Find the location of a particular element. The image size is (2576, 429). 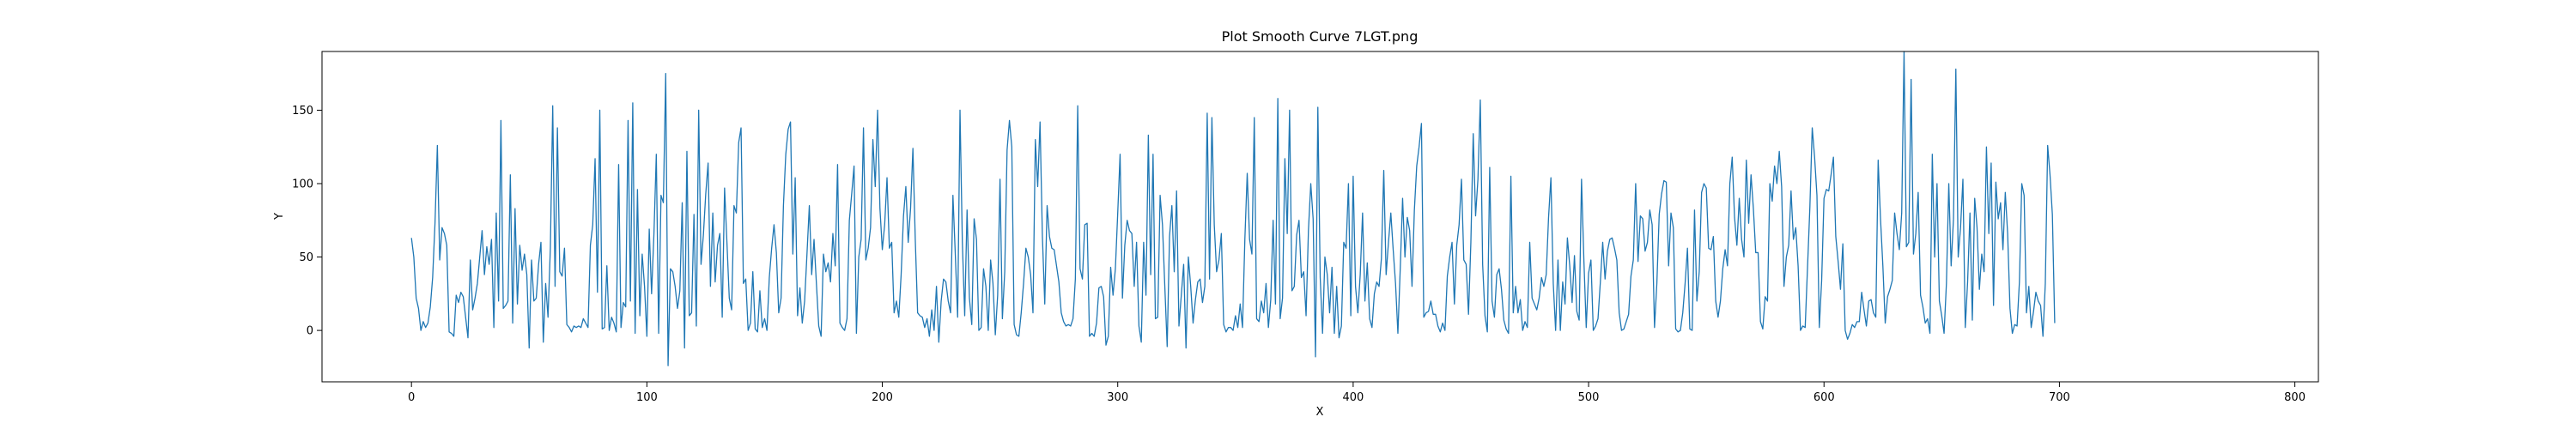

y-tick-label: 50 is located at coordinates (306, 257).